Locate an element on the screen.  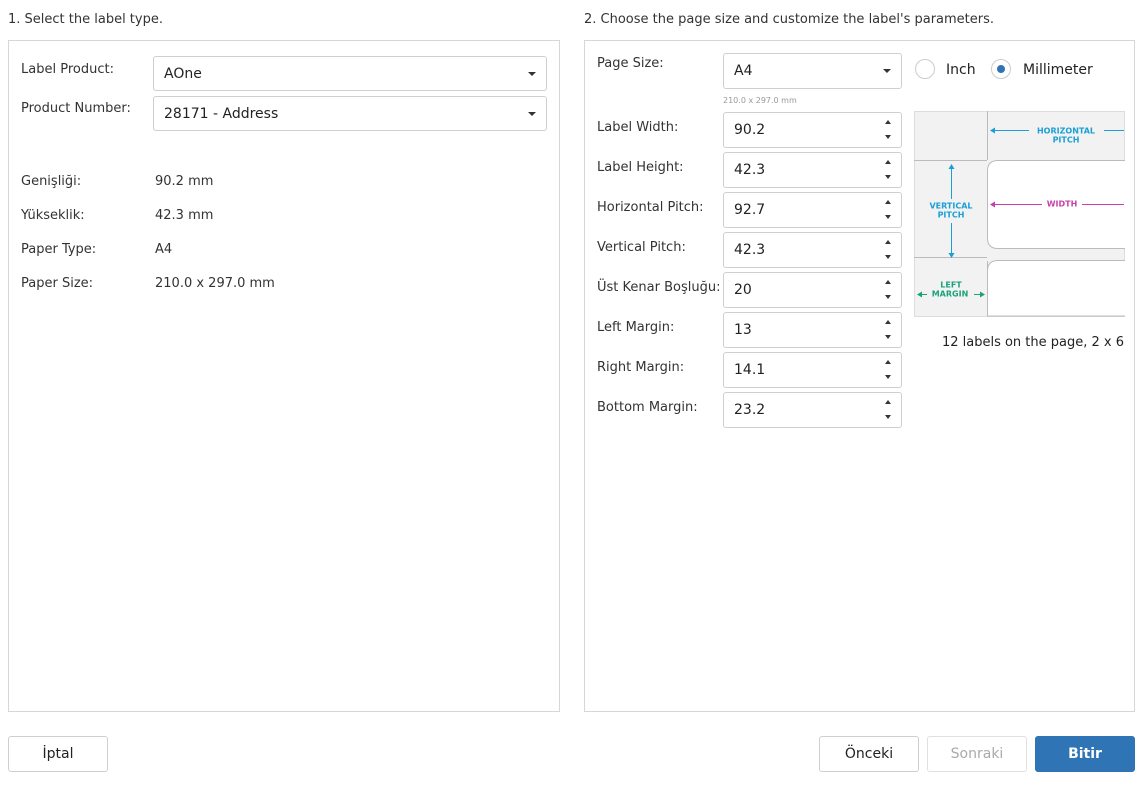
section-heading: 1. Select the label type. is located at coordinates (85, 19).